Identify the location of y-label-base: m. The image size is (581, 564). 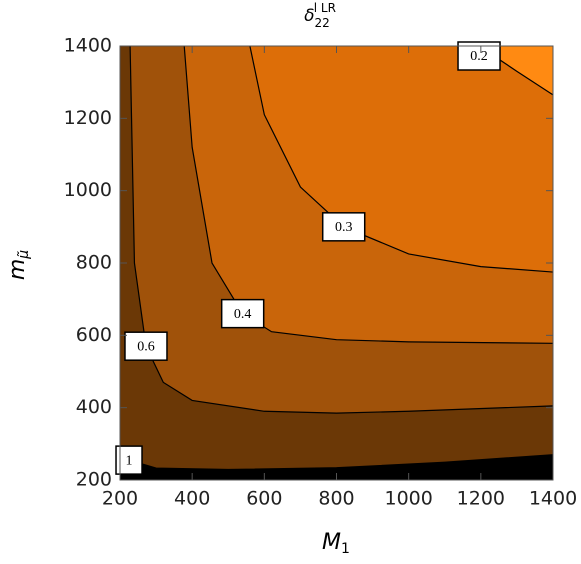
(17, 269).